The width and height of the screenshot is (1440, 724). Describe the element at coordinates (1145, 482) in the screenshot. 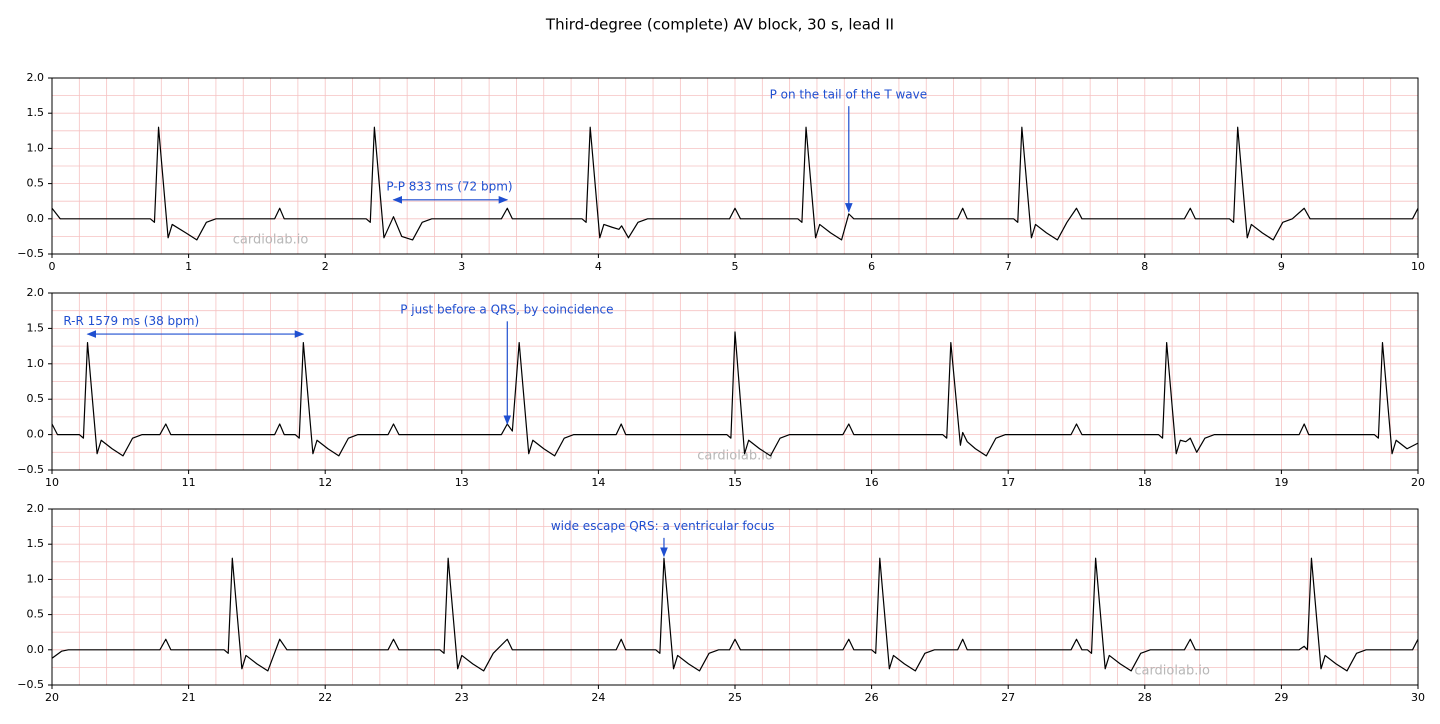

I see `x-tick-label: 18` at that location.